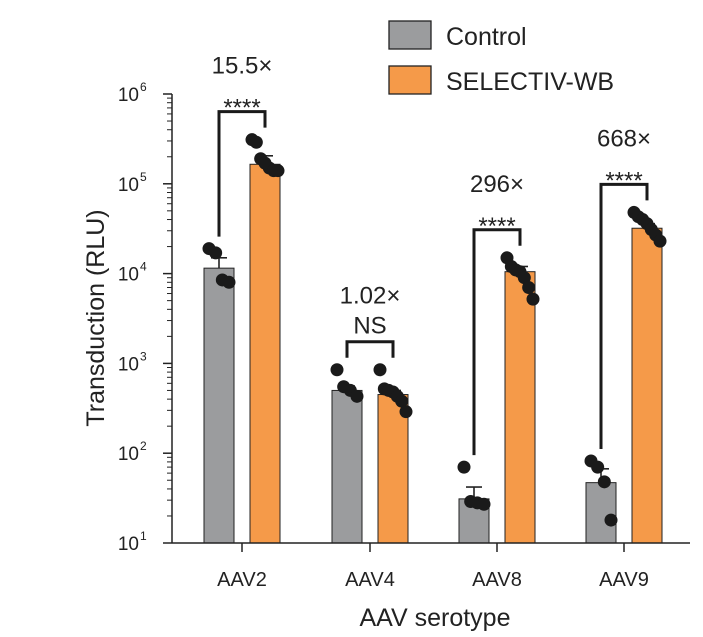 The width and height of the screenshot is (703, 637). Describe the element at coordinates (530, 82) in the screenshot. I see `legend-label-selectiv-wb: SELECTIV-WB` at that location.